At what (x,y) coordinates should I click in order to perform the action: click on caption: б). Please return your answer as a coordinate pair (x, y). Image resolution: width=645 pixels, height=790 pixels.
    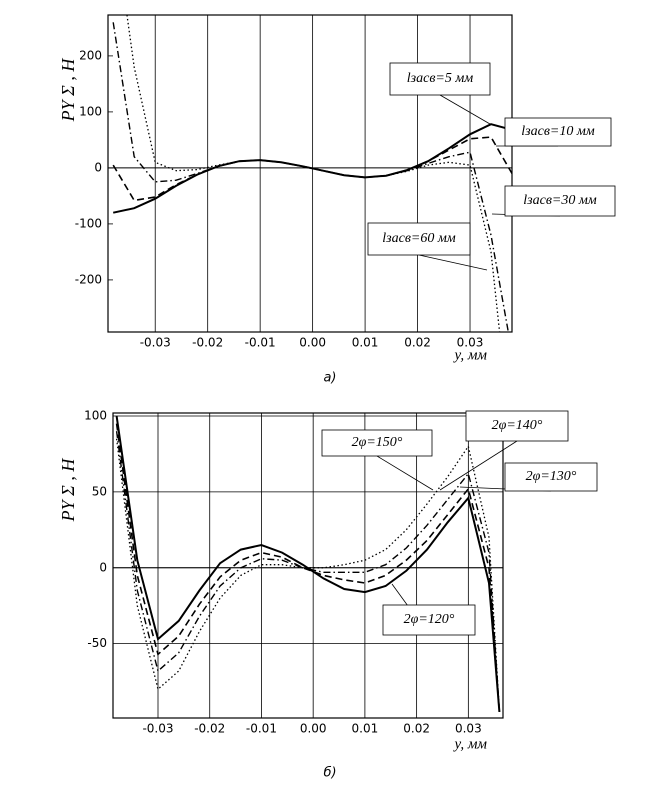
    Looking at the image, I should click on (329, 773).